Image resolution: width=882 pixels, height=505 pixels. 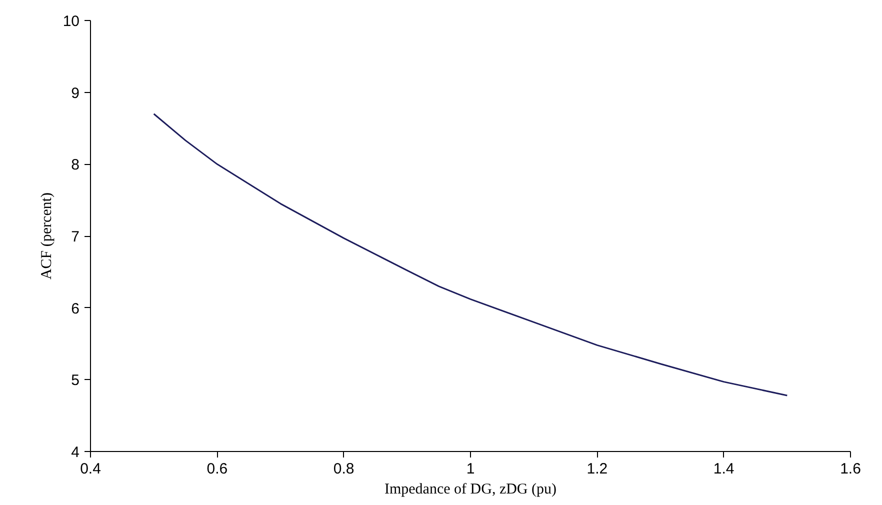 I want to click on y-tick-label: 7, so click(x=75, y=237).